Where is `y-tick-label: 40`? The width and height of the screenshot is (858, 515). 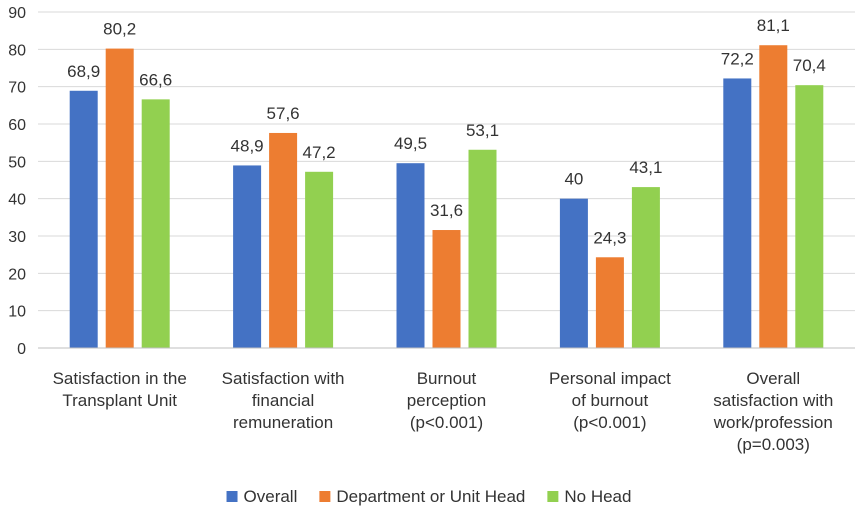 y-tick-label: 40 is located at coordinates (17, 200).